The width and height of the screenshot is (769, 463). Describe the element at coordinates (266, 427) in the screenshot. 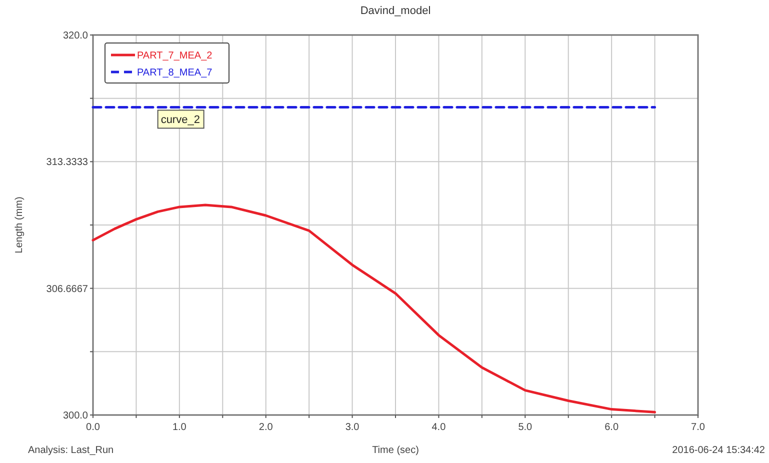

I see `x-tick-label: 2.0` at that location.